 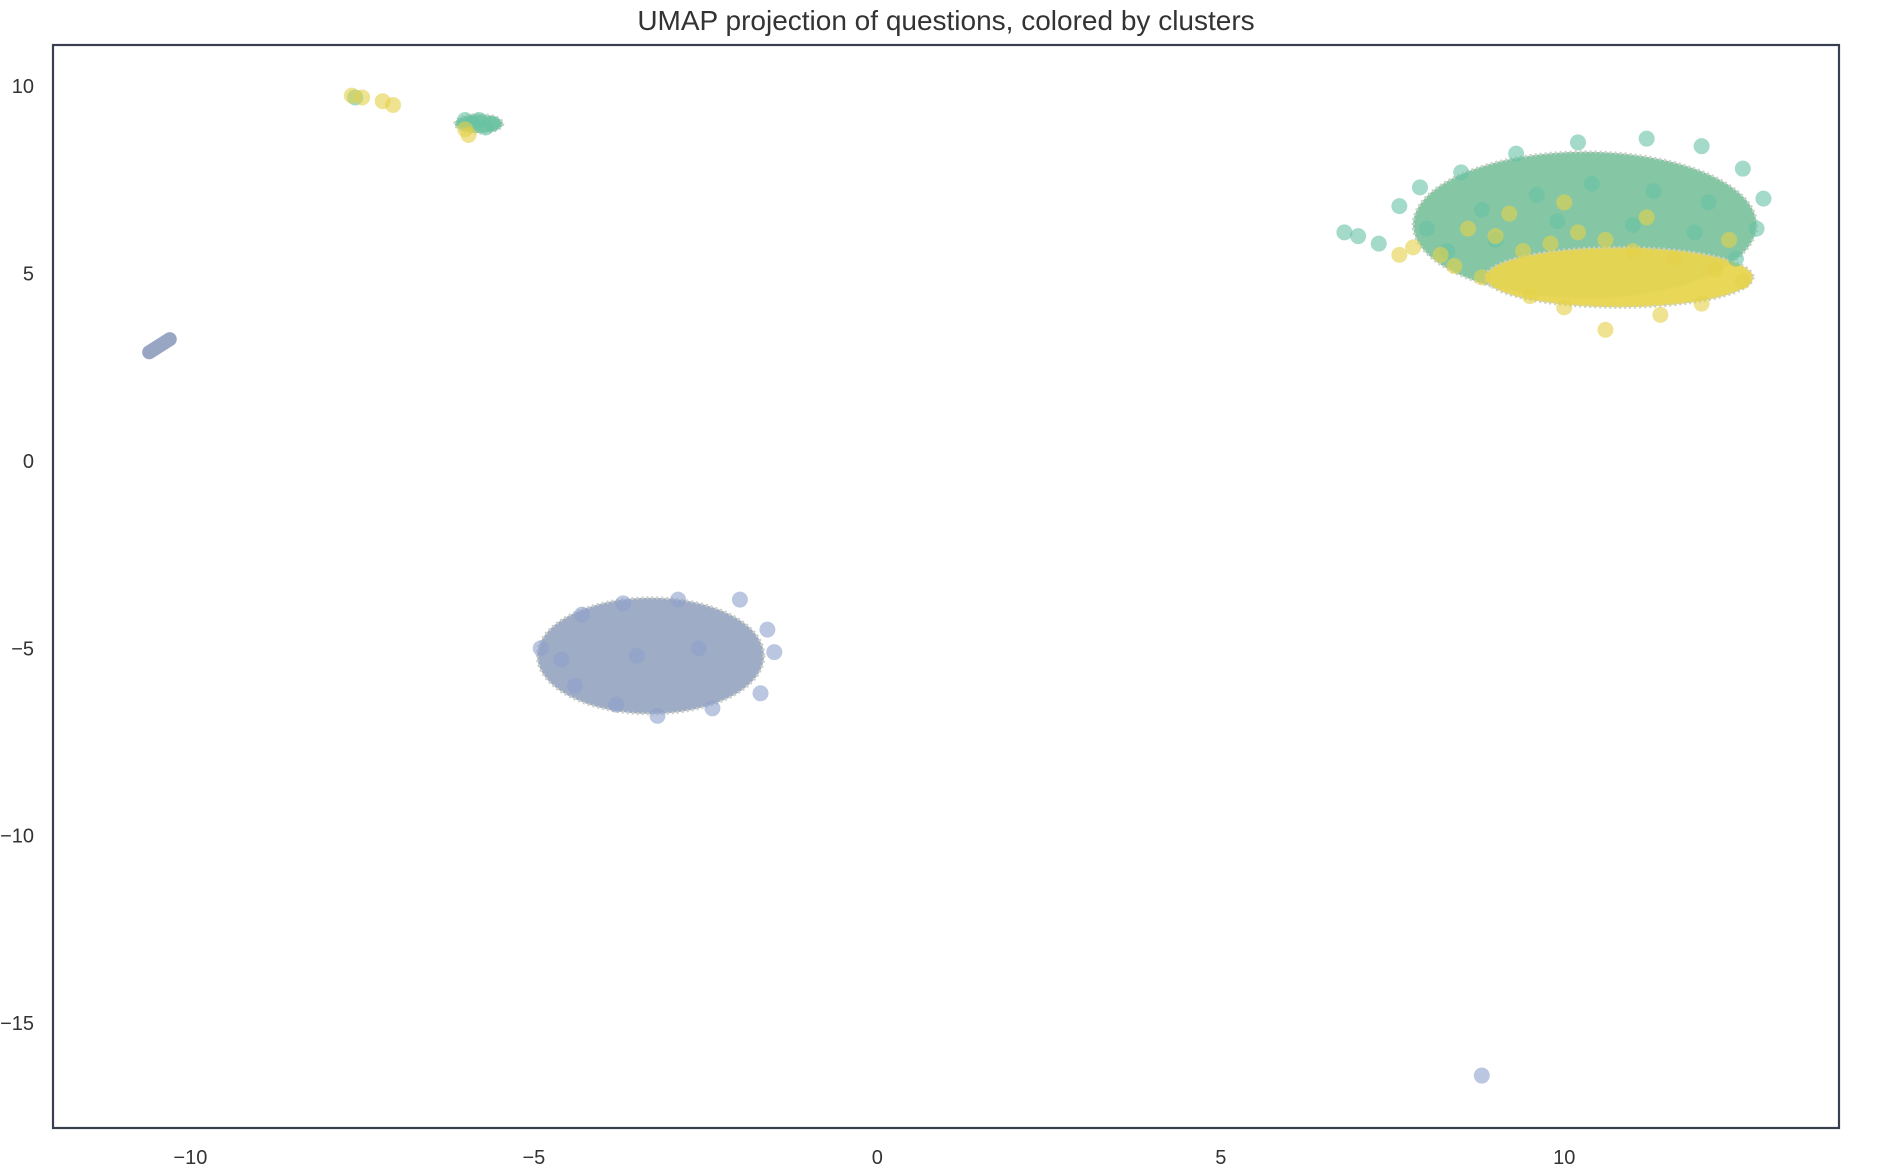 What do you see at coordinates (22, 649) in the screenshot?
I see `y-tick-label: −5` at bounding box center [22, 649].